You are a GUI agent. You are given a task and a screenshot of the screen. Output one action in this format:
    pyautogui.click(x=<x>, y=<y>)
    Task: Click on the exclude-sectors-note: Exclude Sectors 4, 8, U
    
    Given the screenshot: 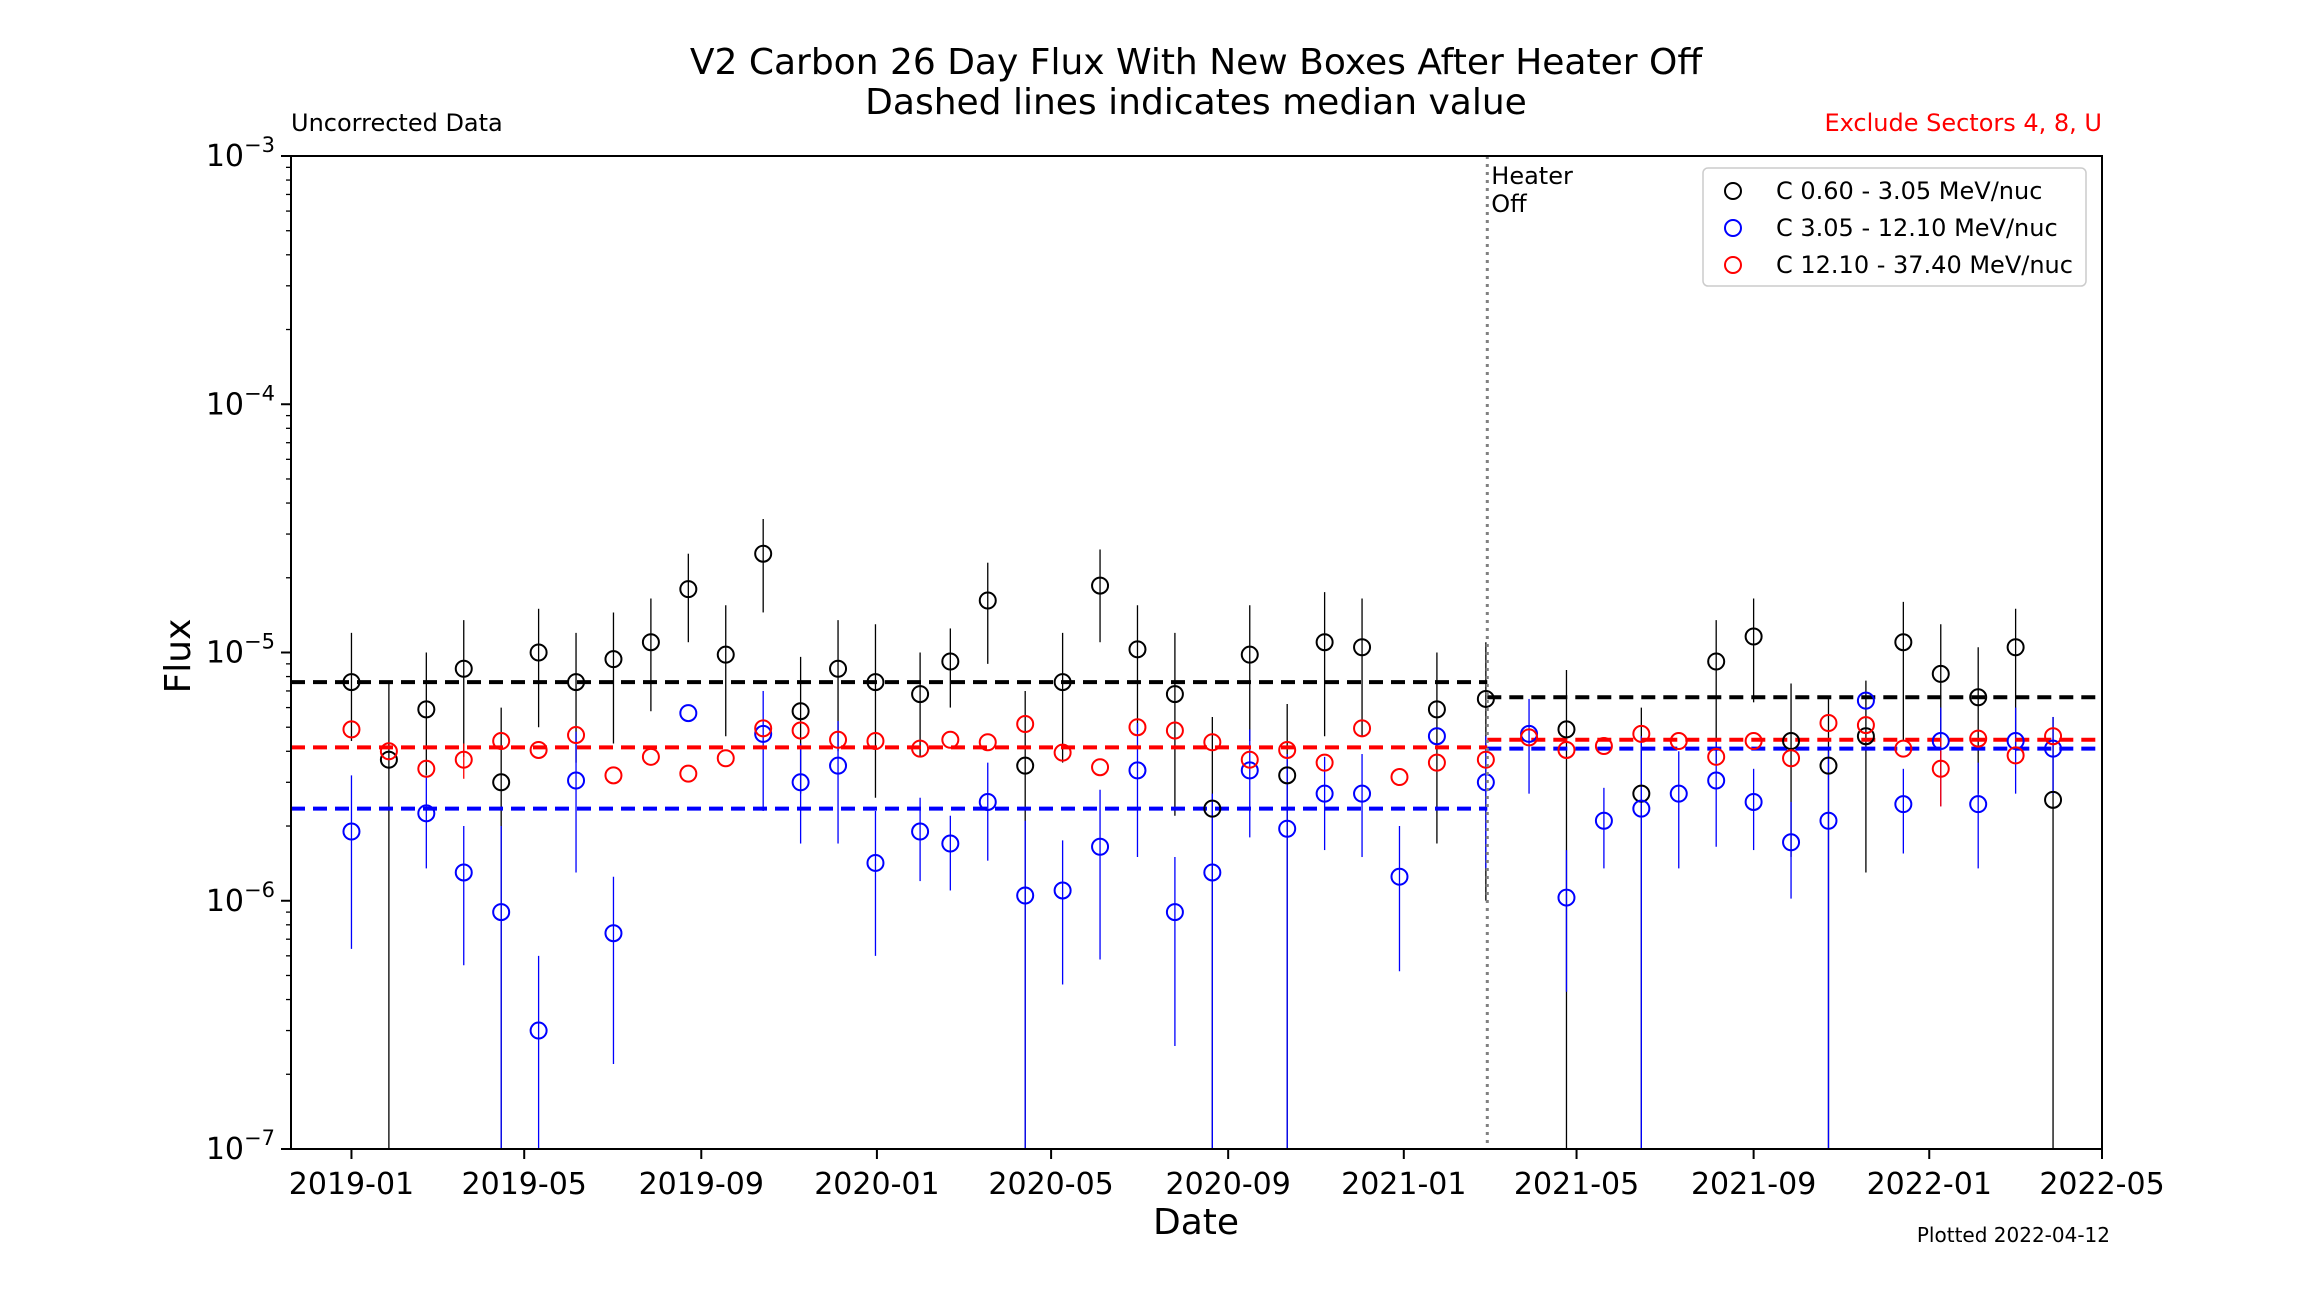 What is the action you would take?
    pyautogui.click(x=1963, y=123)
    